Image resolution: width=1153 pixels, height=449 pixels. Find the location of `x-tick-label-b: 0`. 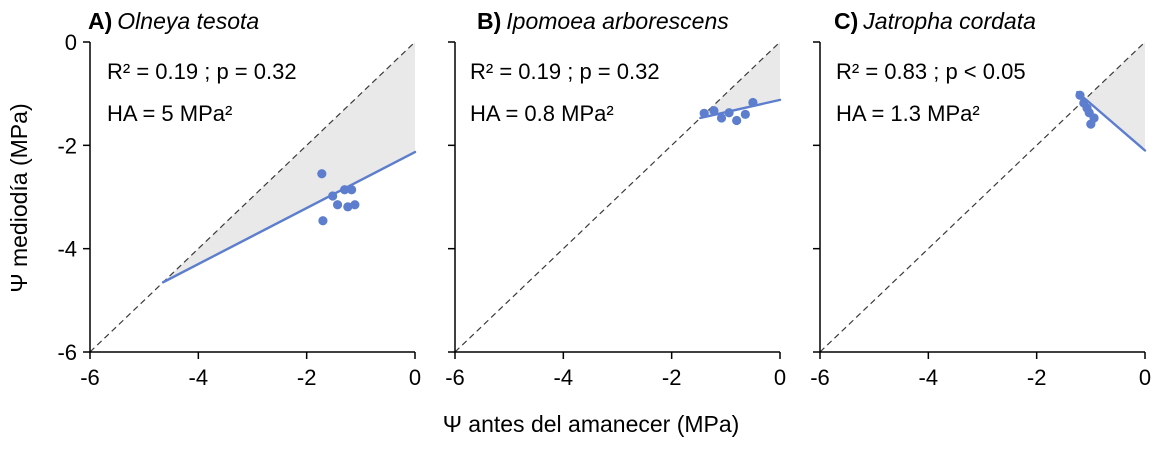

x-tick-label-b: 0 is located at coordinates (780, 377).